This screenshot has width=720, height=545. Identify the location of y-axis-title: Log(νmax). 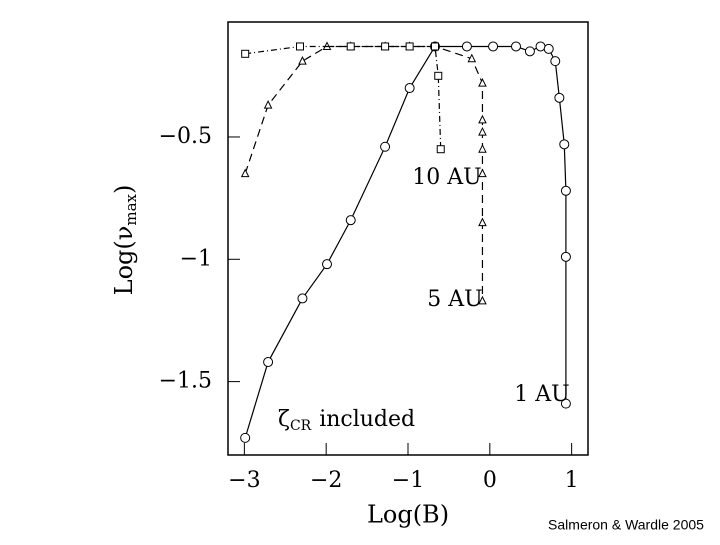
(125, 240).